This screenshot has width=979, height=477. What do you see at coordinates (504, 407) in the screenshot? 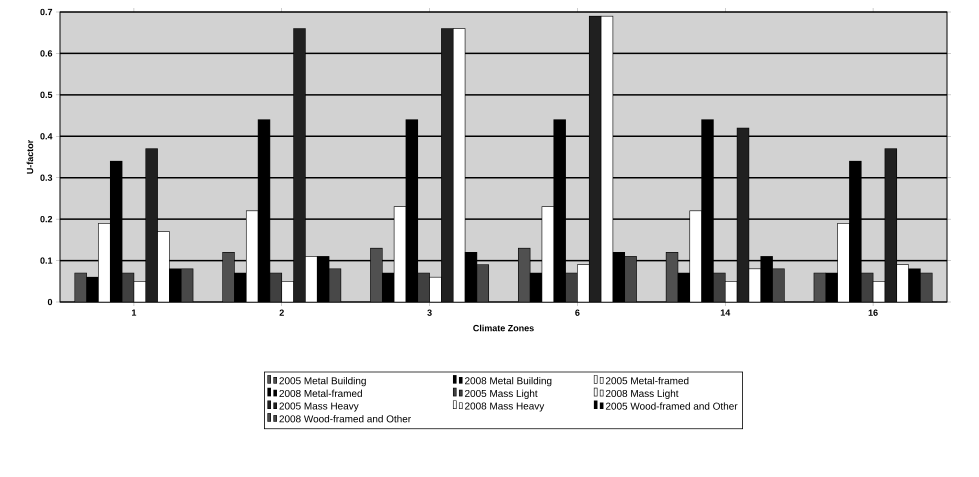
I see `legend-label: 2008 Mass Heavy` at bounding box center [504, 407].